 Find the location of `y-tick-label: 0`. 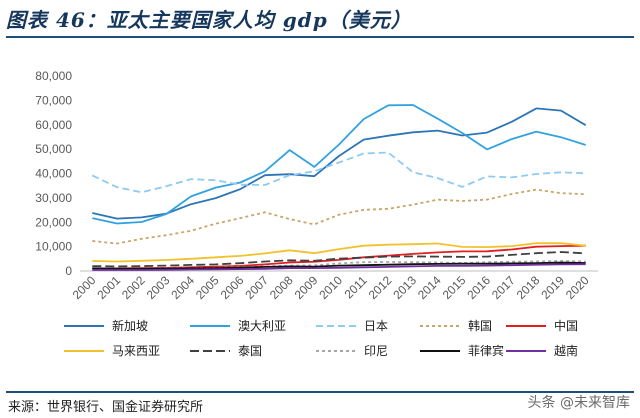

y-tick-label: 0 is located at coordinates (68, 271).